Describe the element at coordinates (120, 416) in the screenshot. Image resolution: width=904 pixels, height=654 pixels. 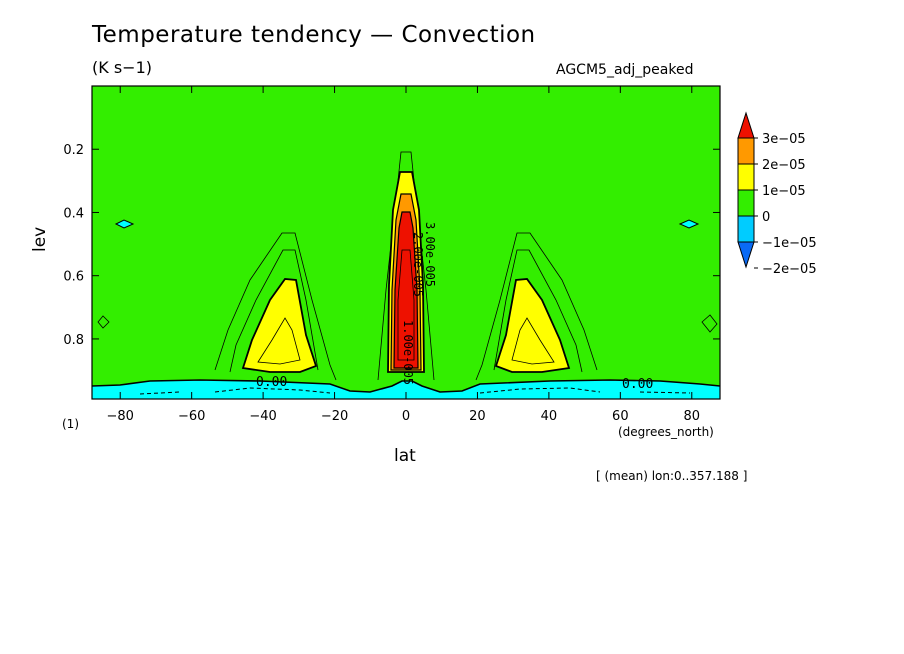
I see `x-tick-label: −80` at that location.